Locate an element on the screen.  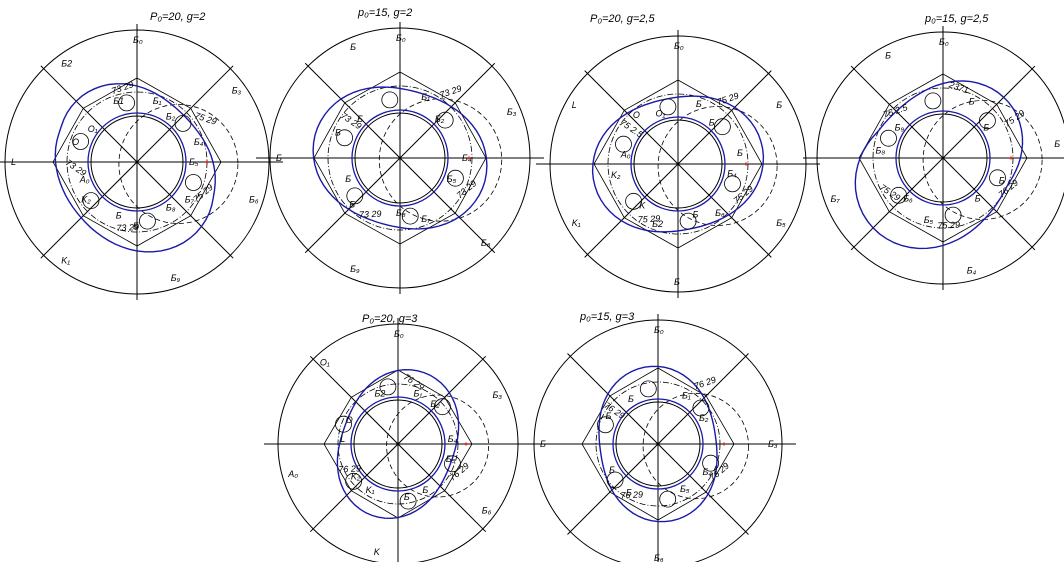
diagram-title: P₀=20, g=3 is located at coordinates (390, 319).